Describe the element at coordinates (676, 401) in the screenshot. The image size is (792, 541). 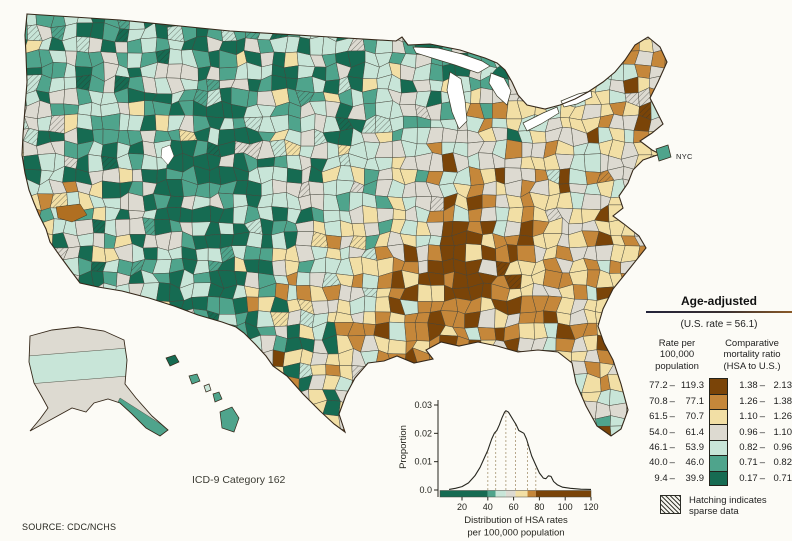
I see `rate-range: 70.8–77.1` at that location.